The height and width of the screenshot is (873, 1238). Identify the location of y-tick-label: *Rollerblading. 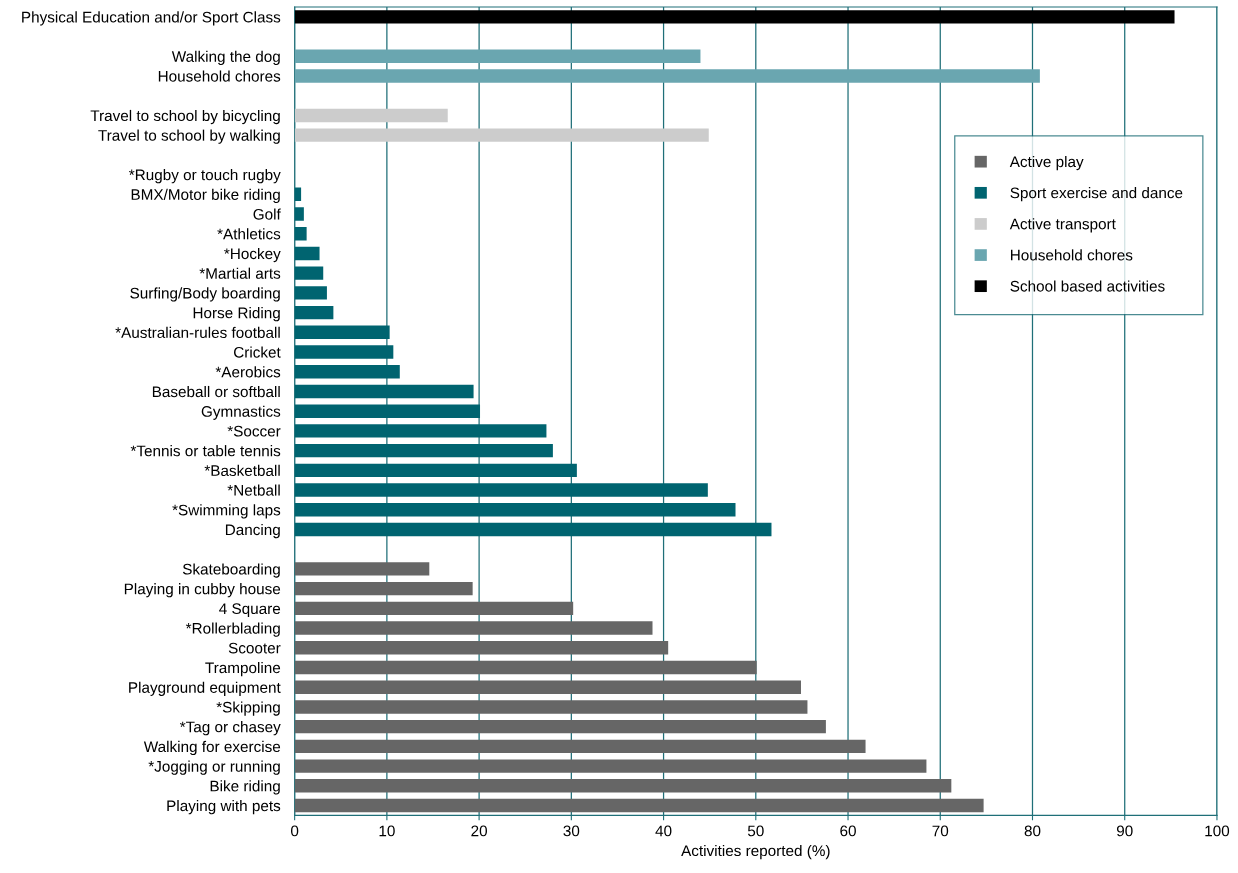
(232, 629).